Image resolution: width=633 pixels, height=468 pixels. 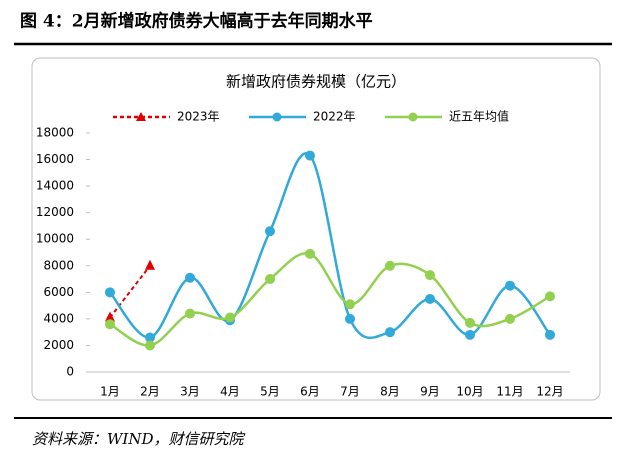 I want to click on figure-title: 图 4：2月新增政府债券大幅高于去年同期水平, so click(x=196, y=21).